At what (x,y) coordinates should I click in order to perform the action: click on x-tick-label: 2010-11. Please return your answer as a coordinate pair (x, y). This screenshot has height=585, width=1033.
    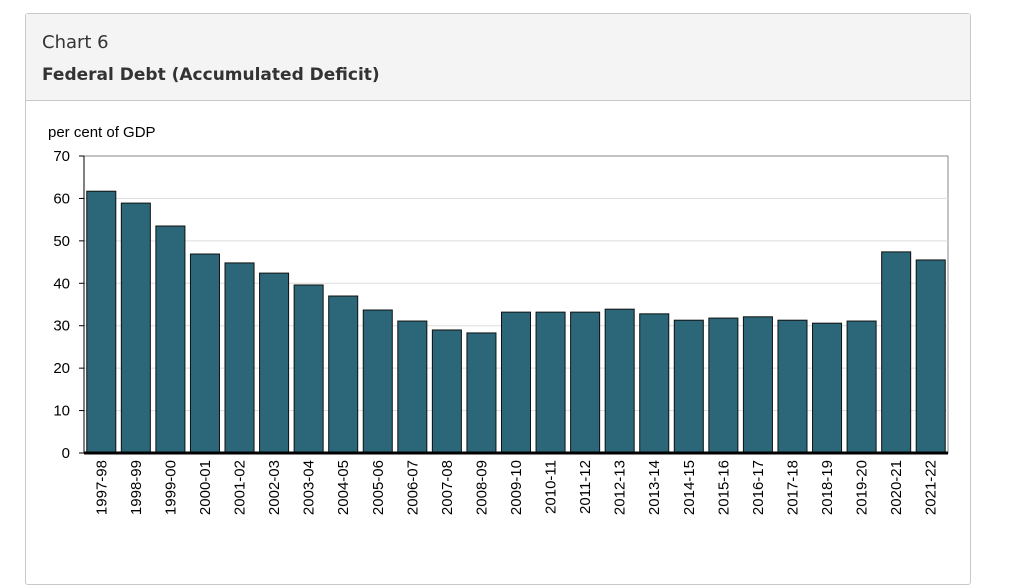
    Looking at the image, I should click on (551, 487).